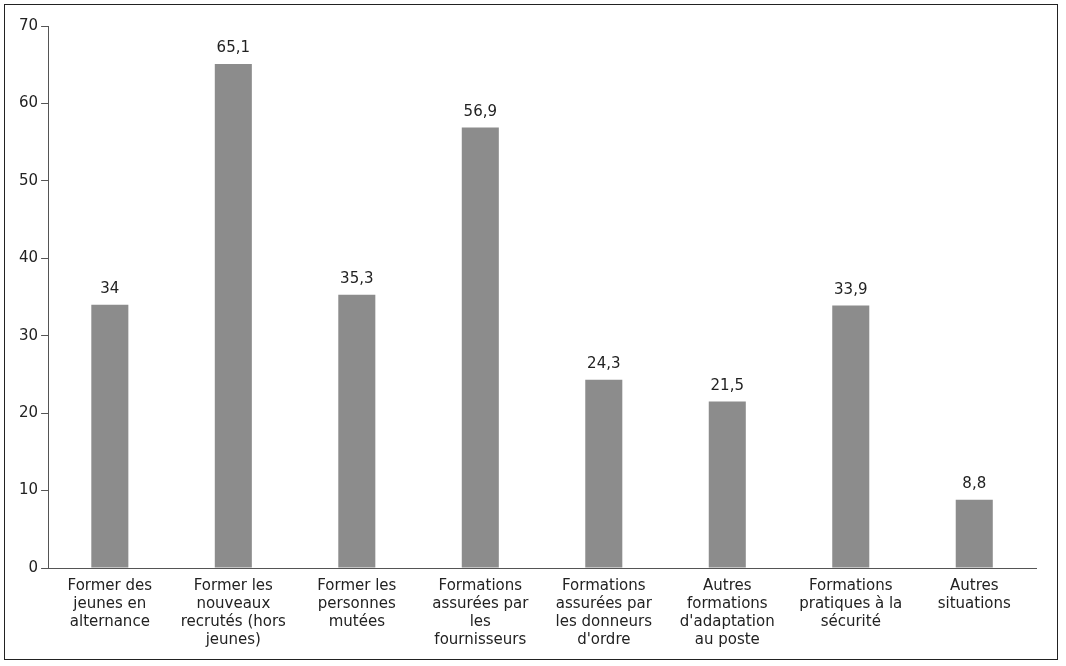 The image size is (1066, 666). Describe the element at coordinates (727, 384) in the screenshot. I see `data-label: 21,5` at that location.